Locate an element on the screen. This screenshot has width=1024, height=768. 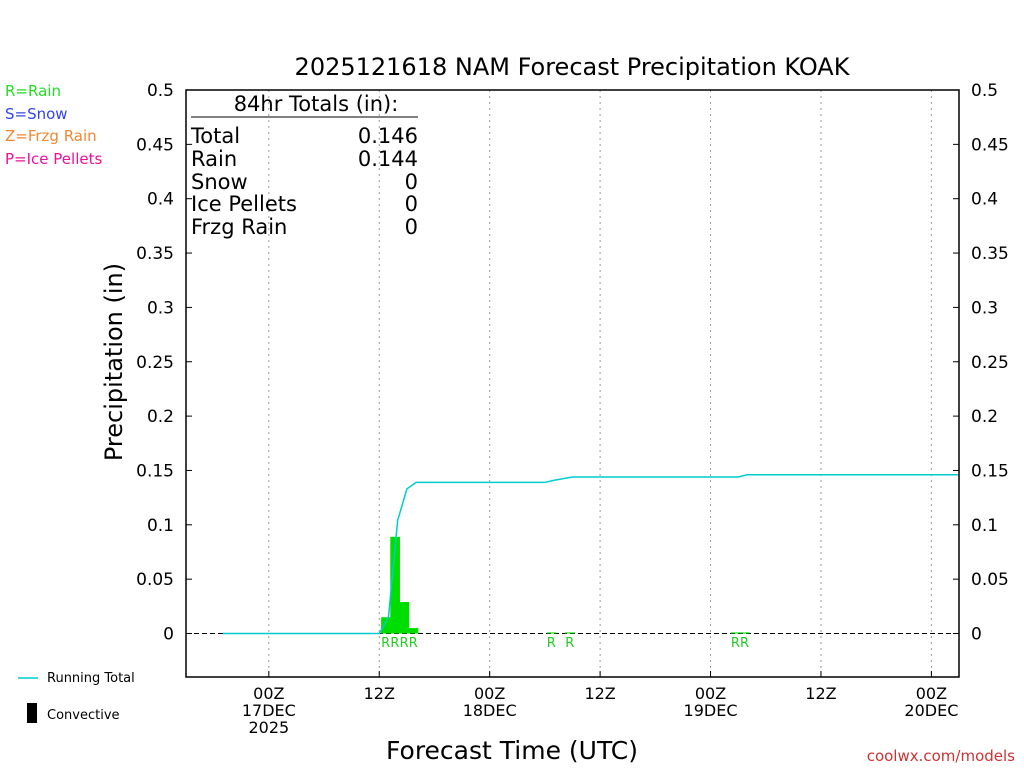
rain-bars is located at coordinates (565, 585).